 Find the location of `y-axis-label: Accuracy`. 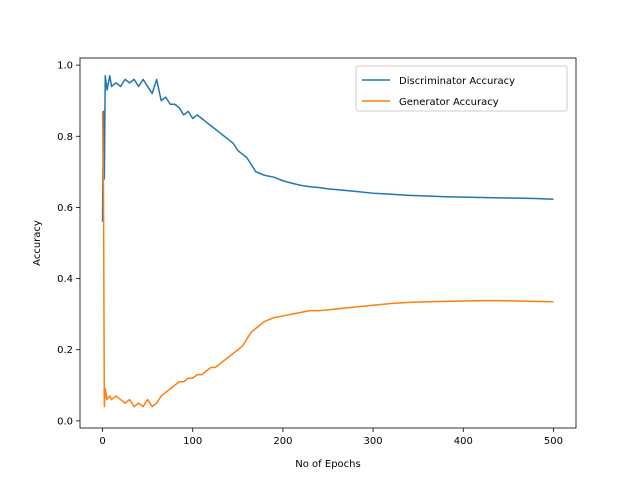

y-axis-label: Accuracy is located at coordinates (37, 243).